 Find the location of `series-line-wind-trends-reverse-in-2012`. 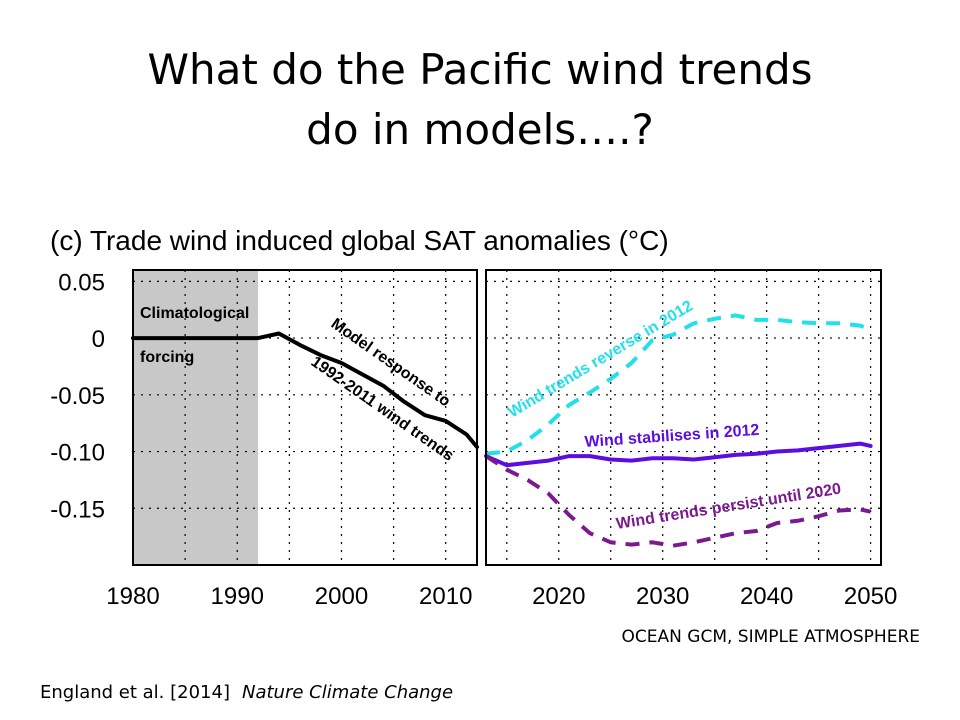

series-line-wind-trends-reverse-in-2012 is located at coordinates (678, 384).